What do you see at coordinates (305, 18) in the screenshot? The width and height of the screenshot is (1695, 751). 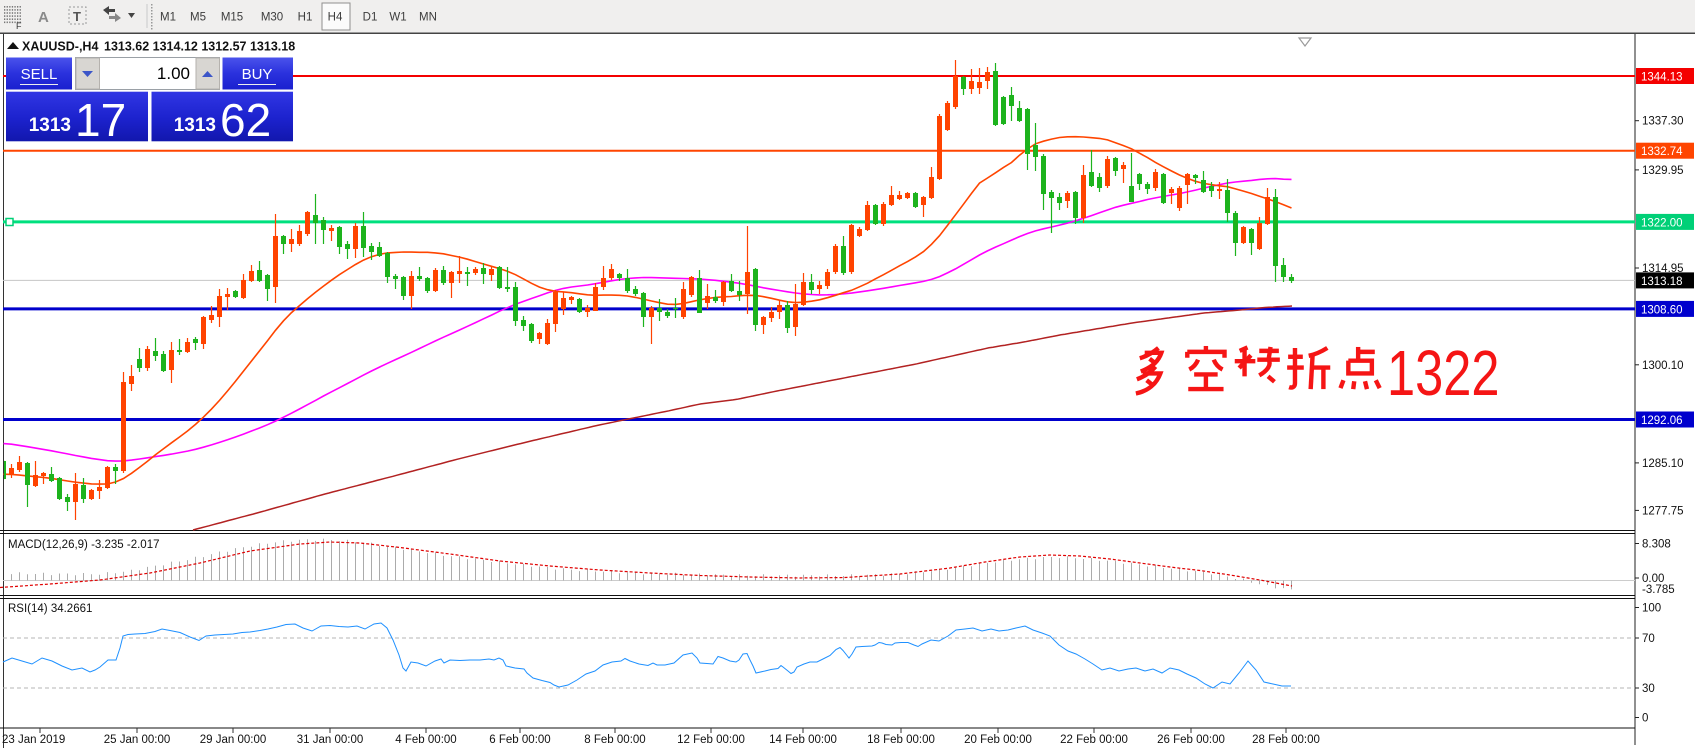 I see `svg-text: H1` at bounding box center [305, 18].